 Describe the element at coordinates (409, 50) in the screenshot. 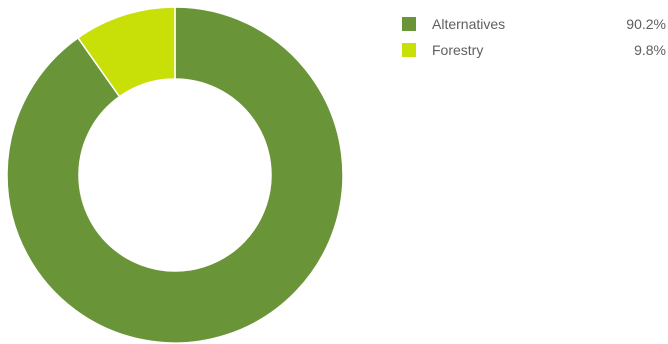

I see `legend-swatch-forestry` at that location.